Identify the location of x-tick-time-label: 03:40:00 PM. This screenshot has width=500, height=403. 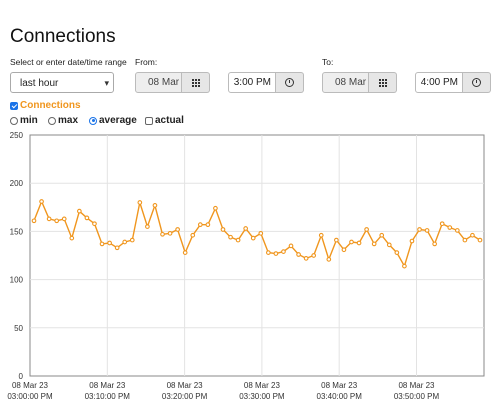
(340, 396).